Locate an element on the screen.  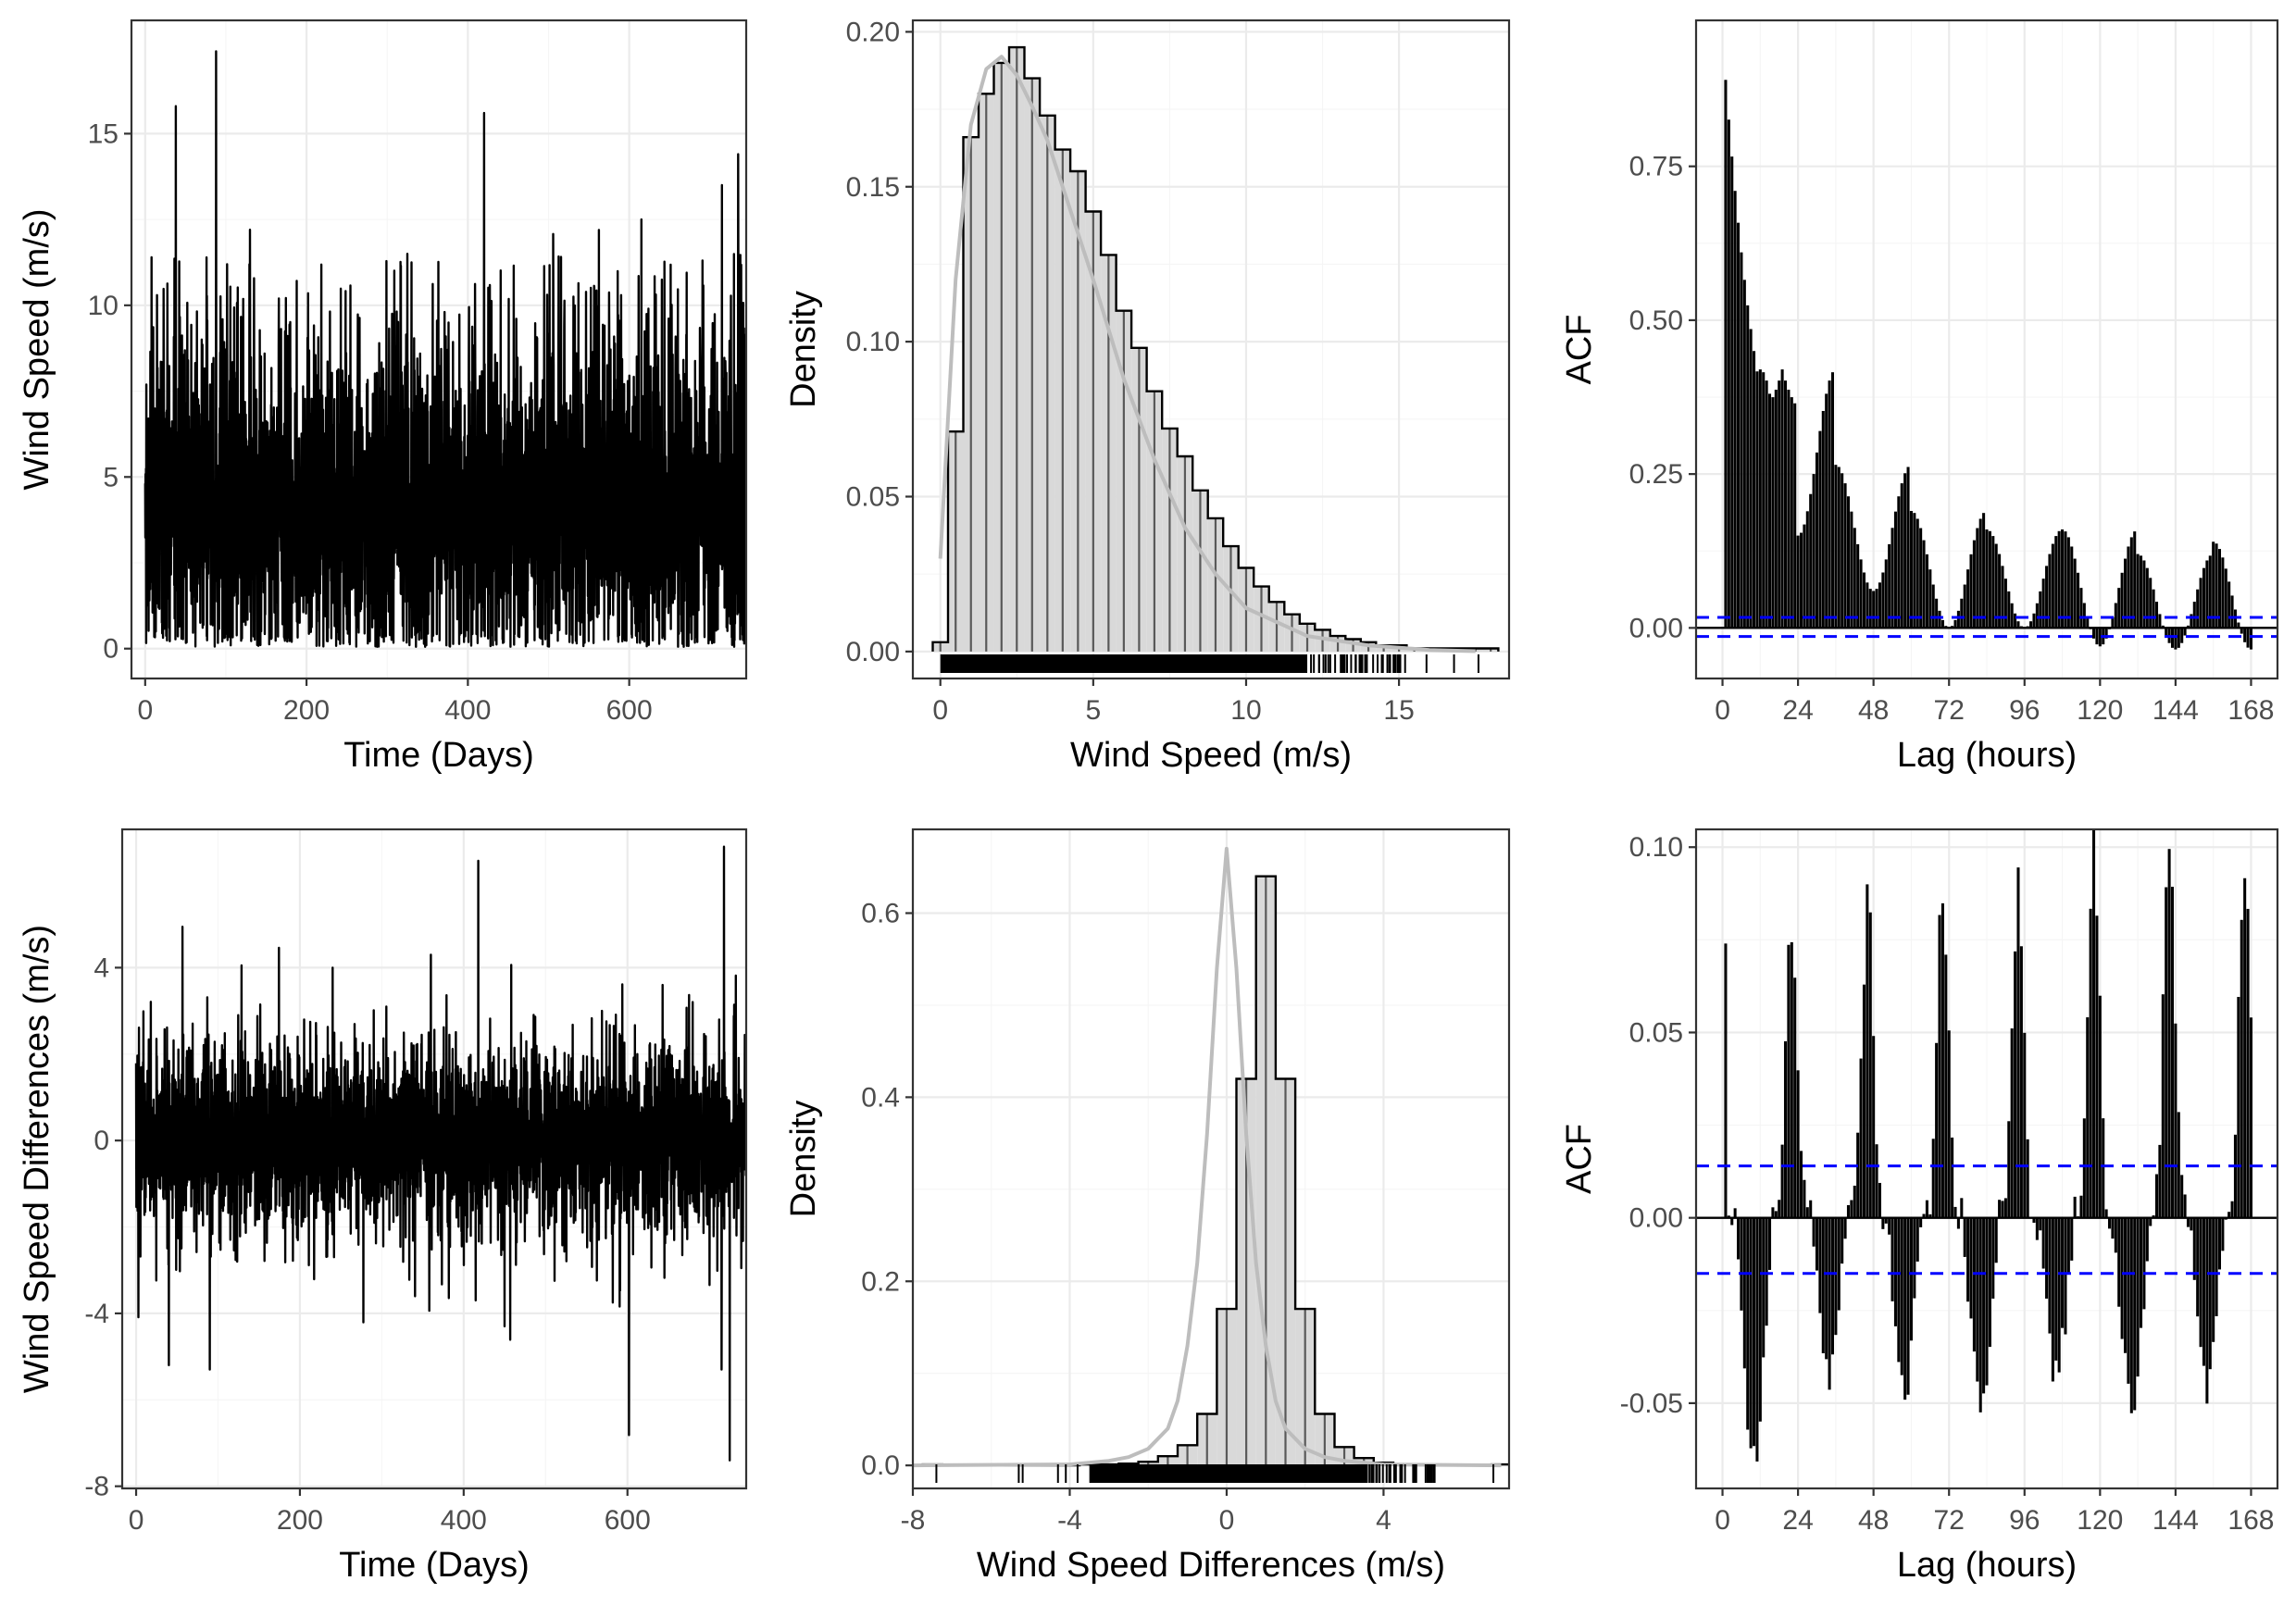
y-tick-label: 0.6 is located at coordinates (880, 913).